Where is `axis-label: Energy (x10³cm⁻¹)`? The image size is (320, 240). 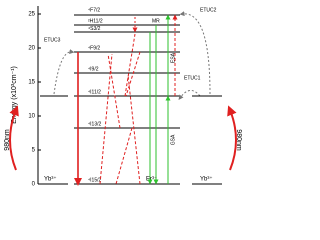
axis-label: Energy (x10³cm⁻¹) is located at coordinates (14, 95).